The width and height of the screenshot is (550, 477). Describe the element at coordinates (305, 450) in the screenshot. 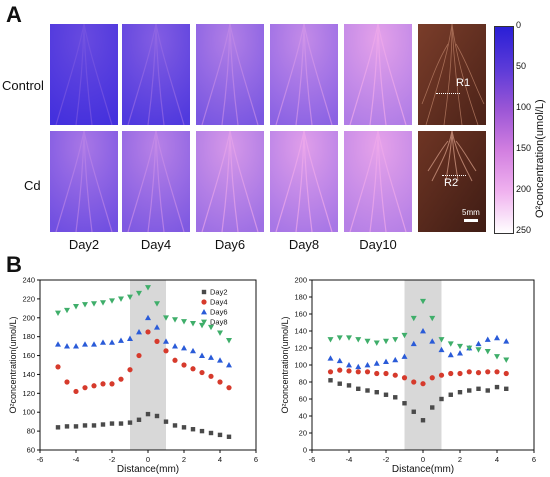

I see `y-tick-label: 0` at that location.